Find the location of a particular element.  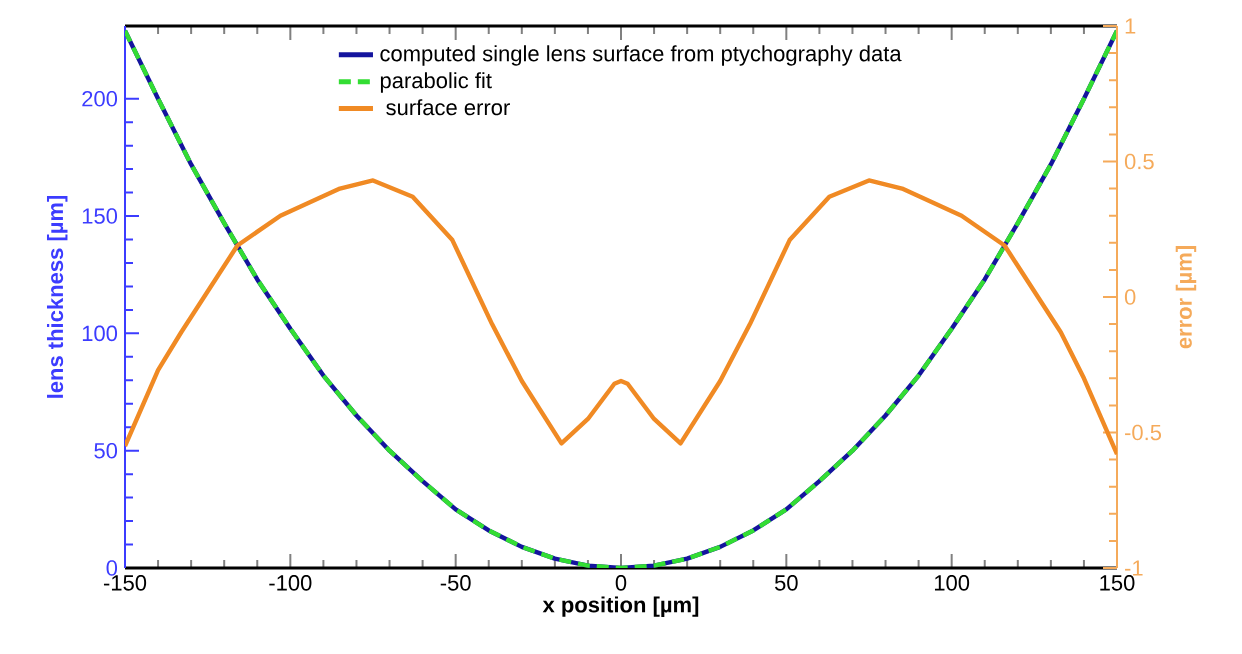

y-tick-label: 50 is located at coordinates (106, 450).